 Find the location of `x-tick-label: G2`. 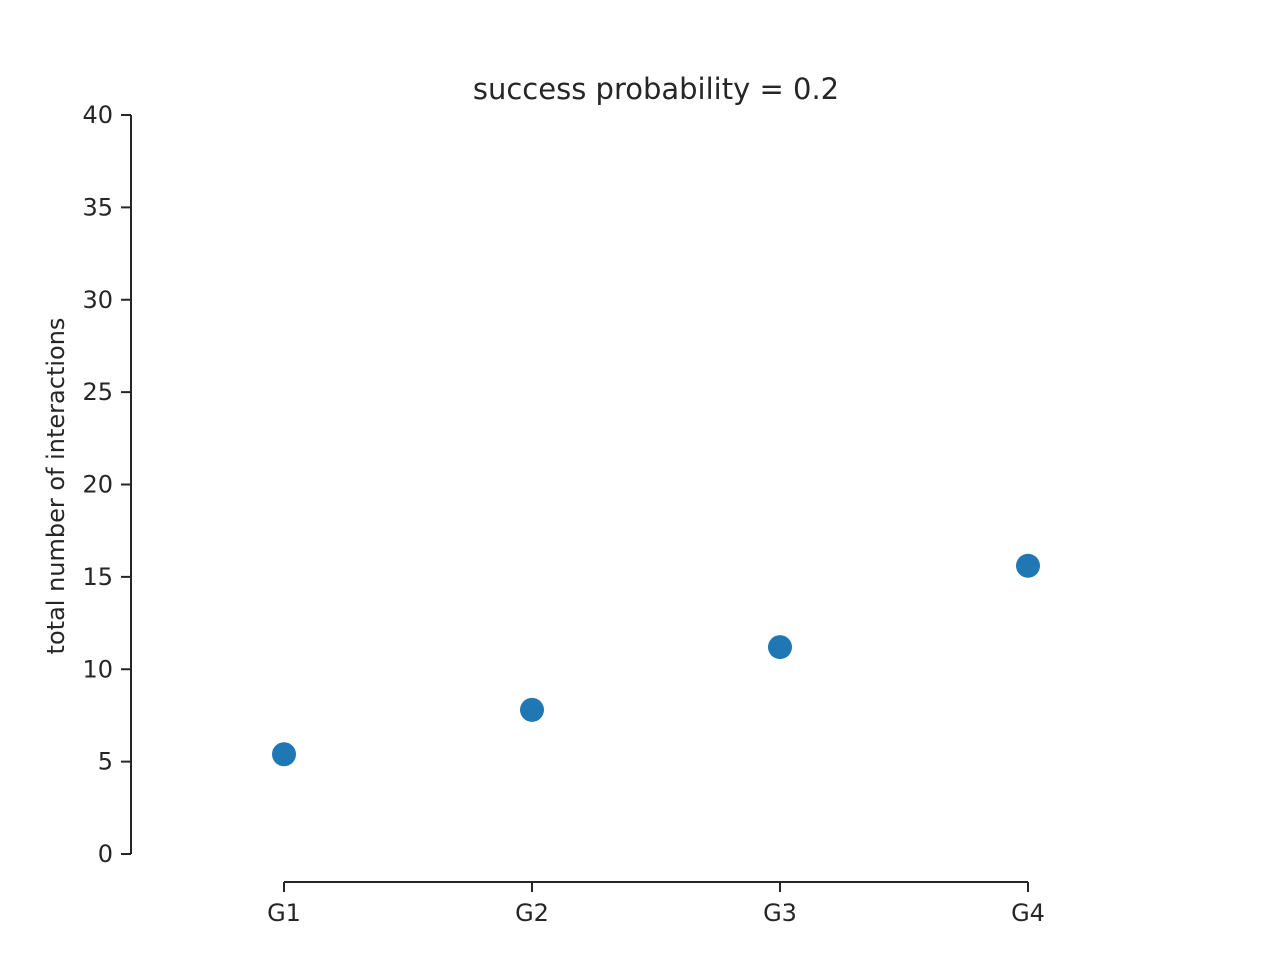

x-tick-label: G2 is located at coordinates (532, 913).